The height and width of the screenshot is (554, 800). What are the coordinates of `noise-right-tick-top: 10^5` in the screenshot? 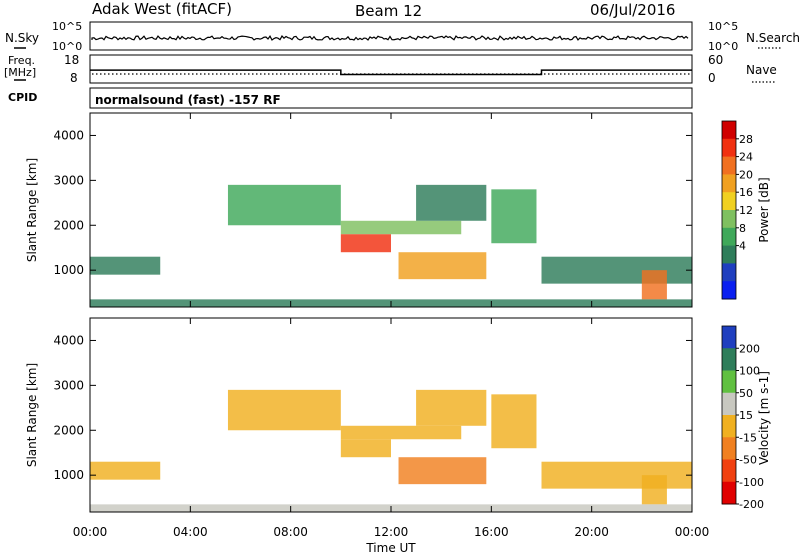 It's located at (723, 26).